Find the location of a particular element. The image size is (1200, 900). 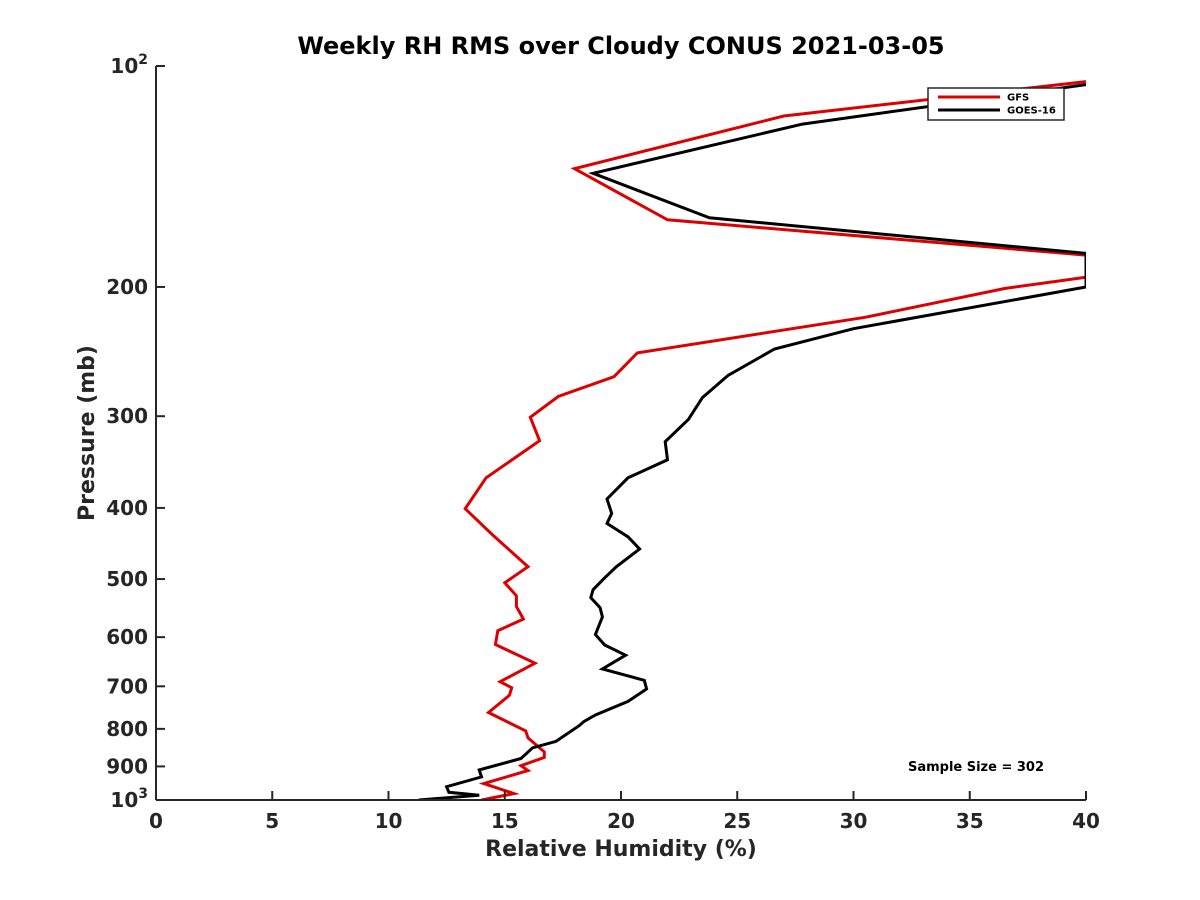

legend-box is located at coordinates (996, 104).